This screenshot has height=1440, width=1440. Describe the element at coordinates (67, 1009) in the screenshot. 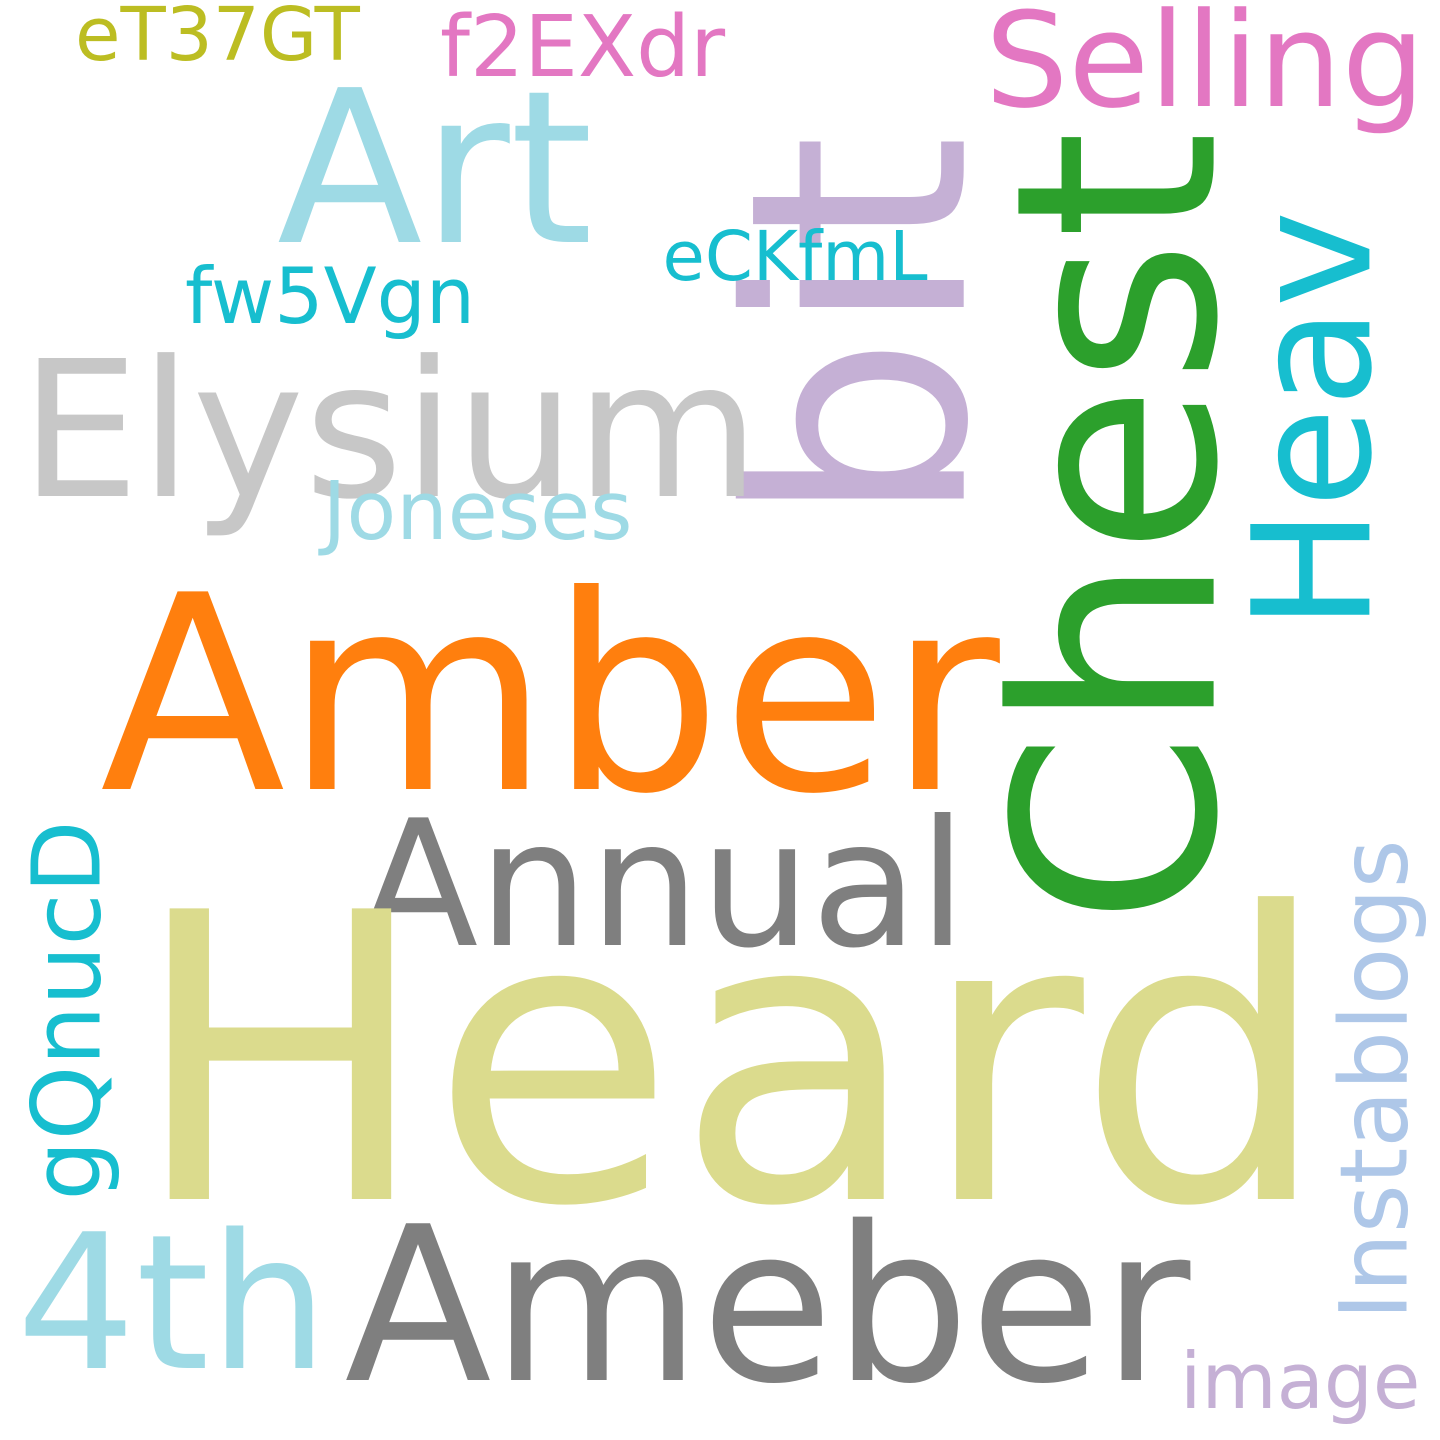

I see `word-gqnucd: gQnucD` at that location.